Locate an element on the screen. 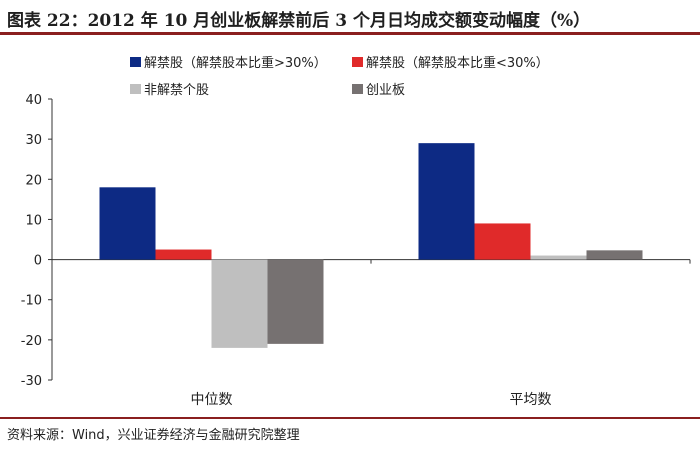  y-tick-label: -20 is located at coordinates (31, 341).